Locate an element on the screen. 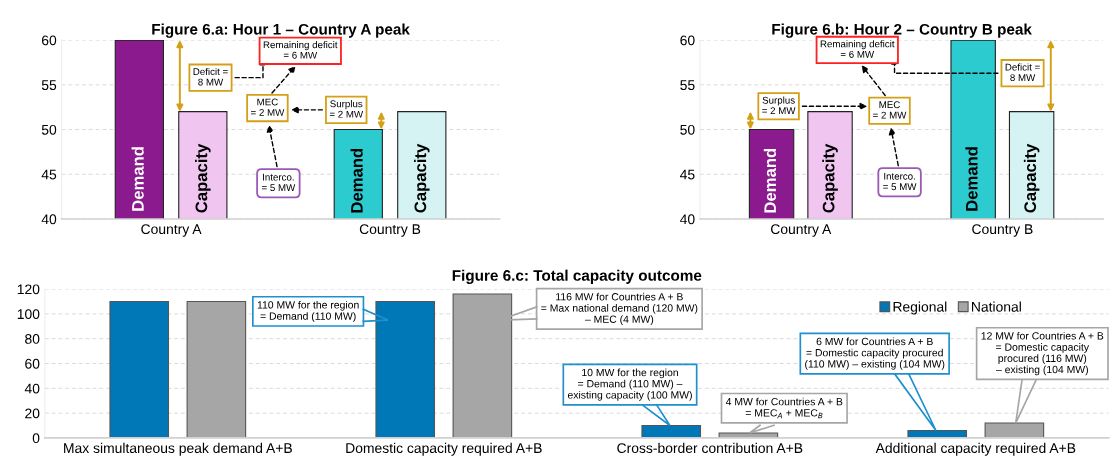  chart-title: Figure 6.a: Hour 1 – Country A peak is located at coordinates (281, 30).